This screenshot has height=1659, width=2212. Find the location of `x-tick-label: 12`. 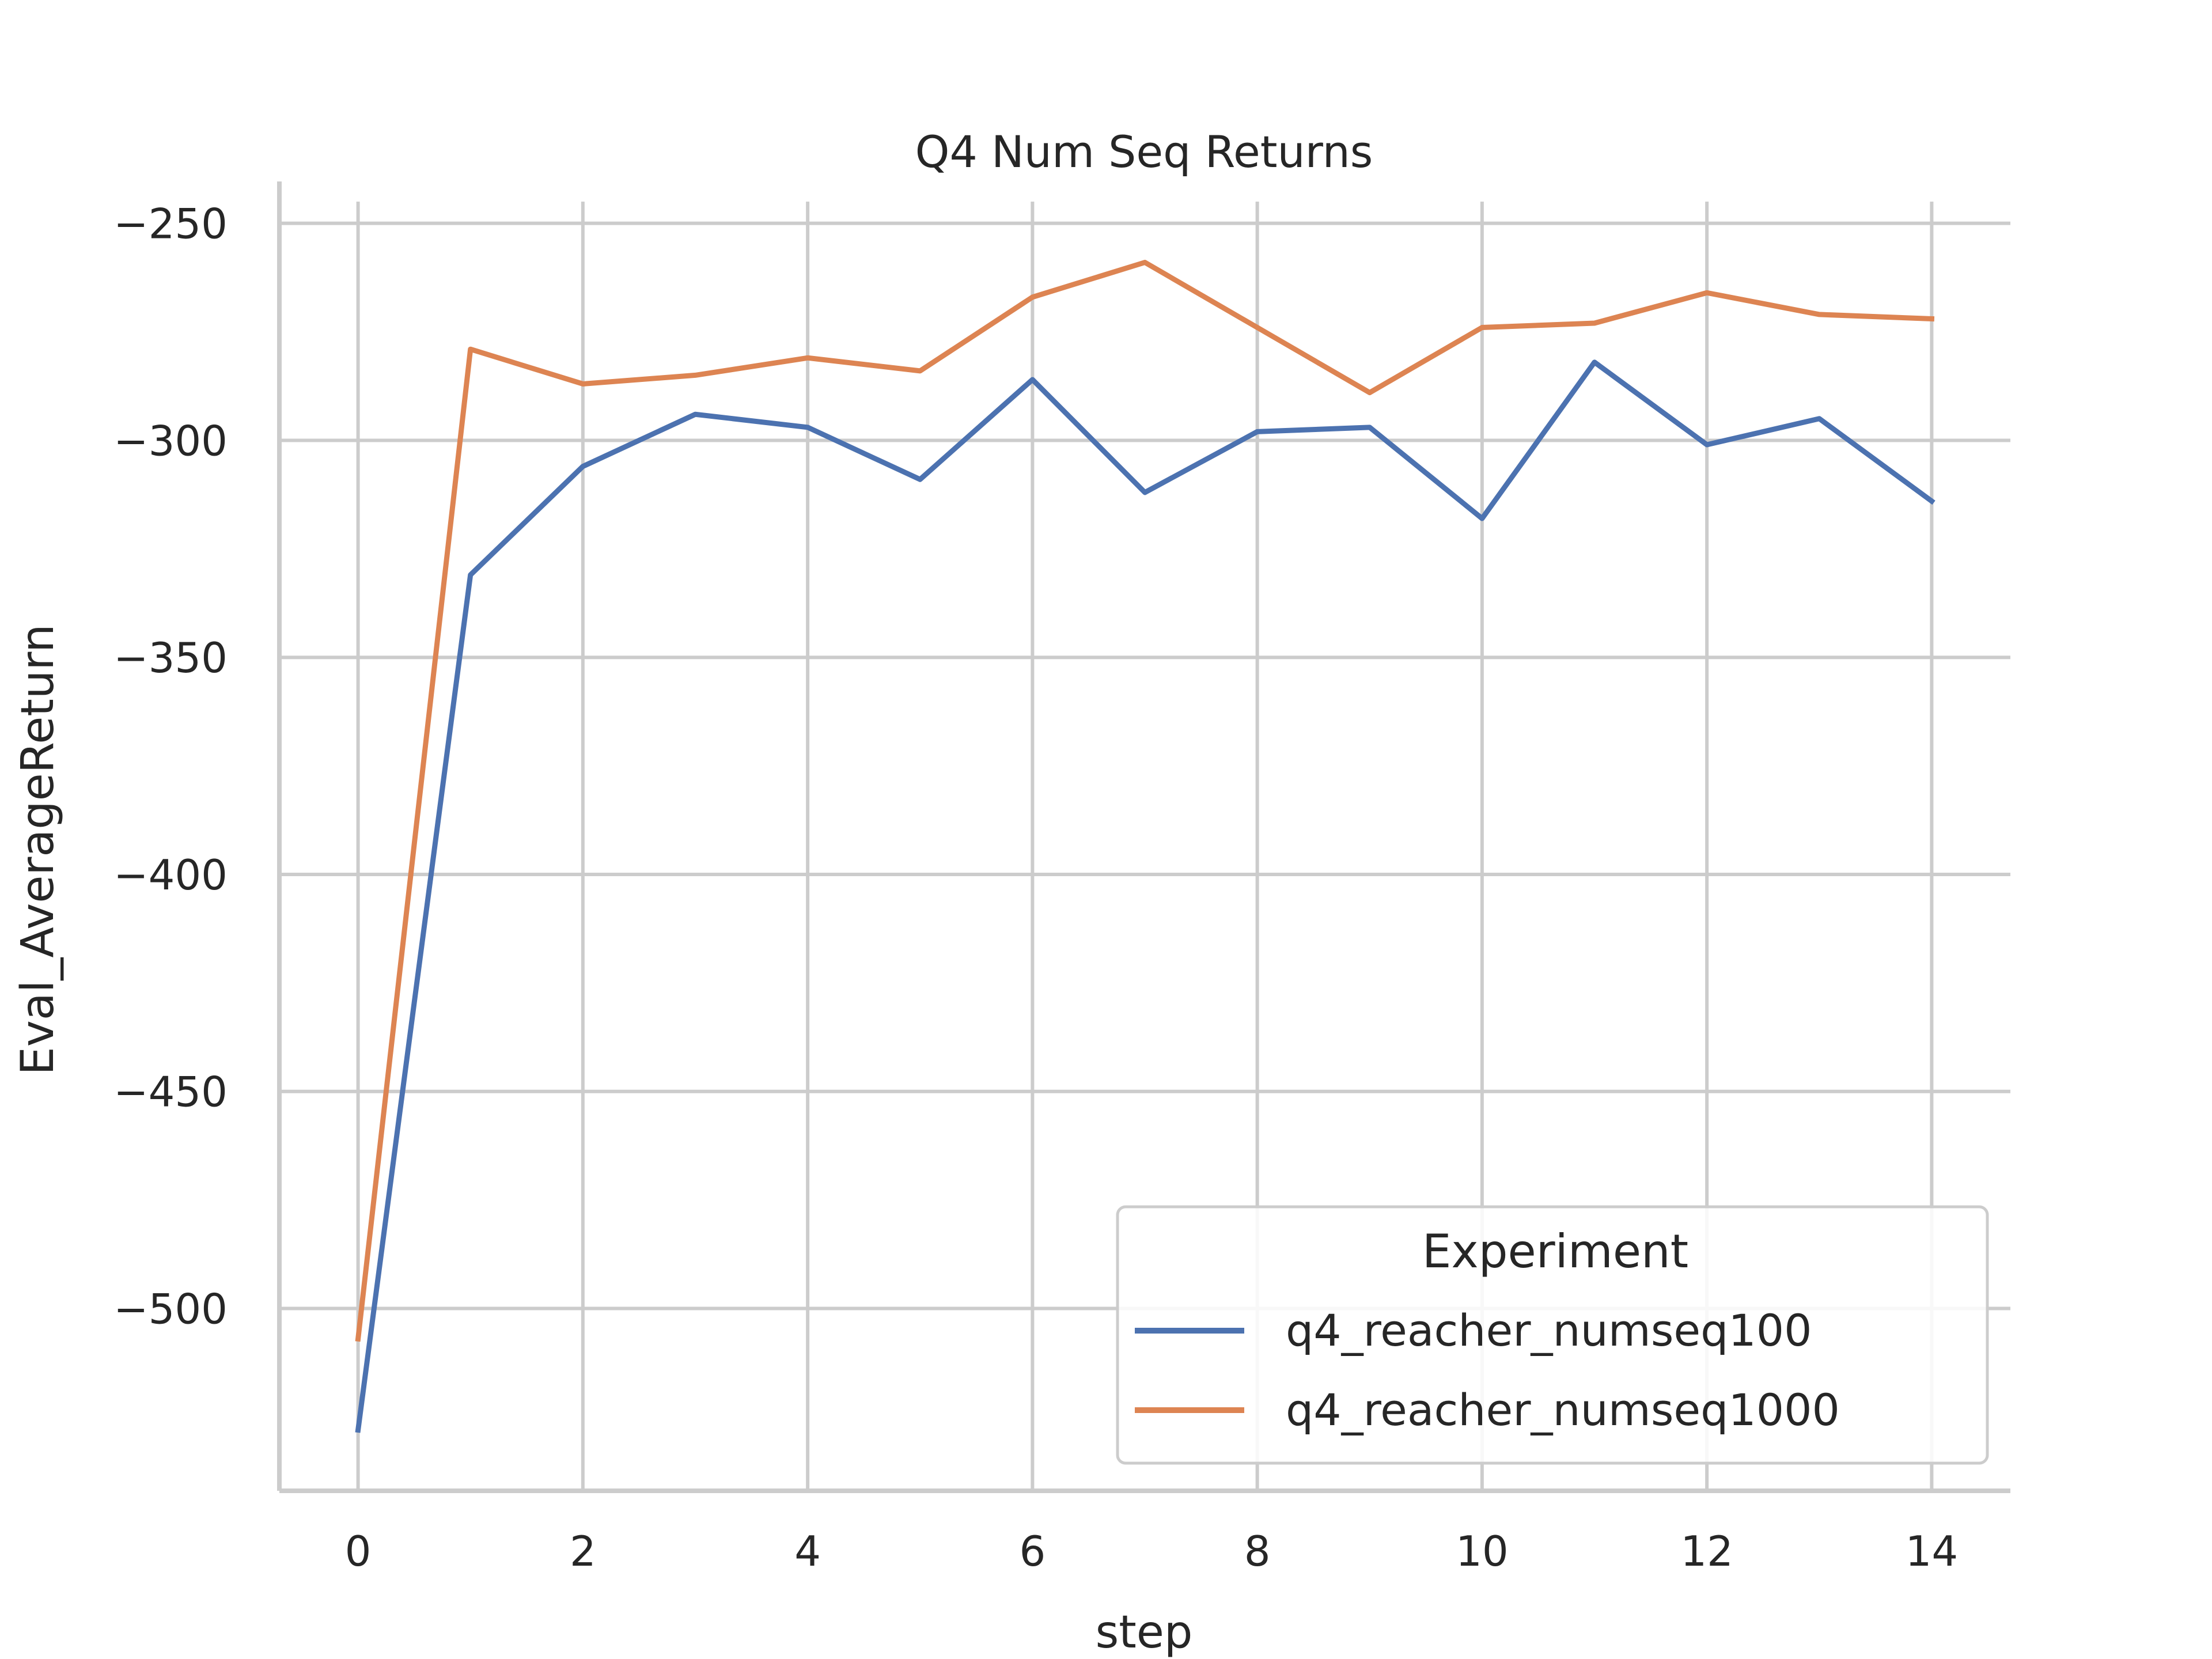

x-tick-label: 12 is located at coordinates (1706, 1551).